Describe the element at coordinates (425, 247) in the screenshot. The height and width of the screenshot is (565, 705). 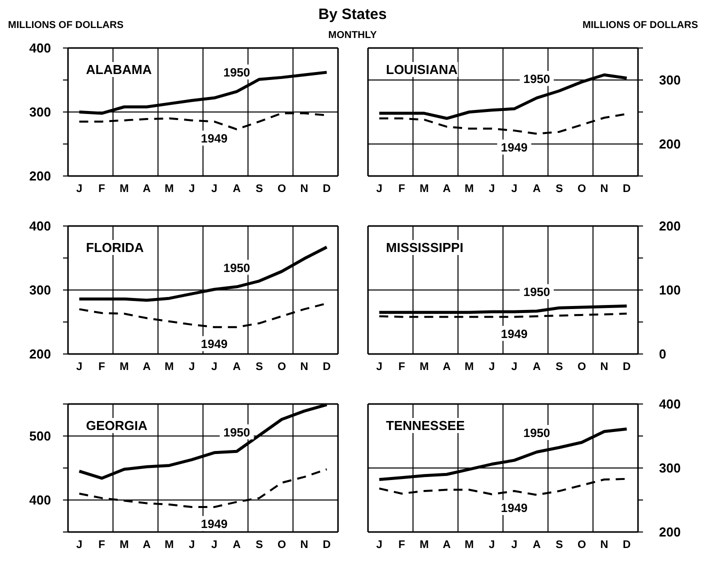
I see `text: MISSISSIPPI` at that location.